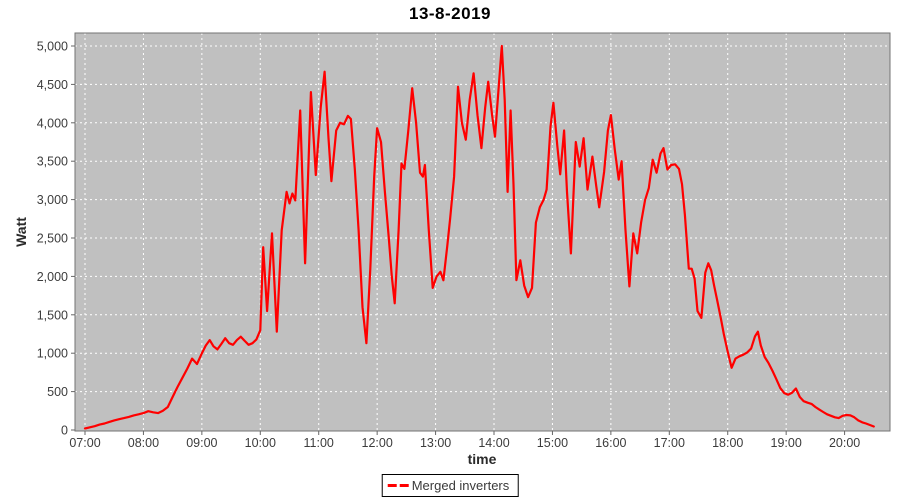 The width and height of the screenshot is (900, 500). What do you see at coordinates (52, 200) in the screenshot?
I see `y-tick-label: 3,000` at bounding box center [52, 200].